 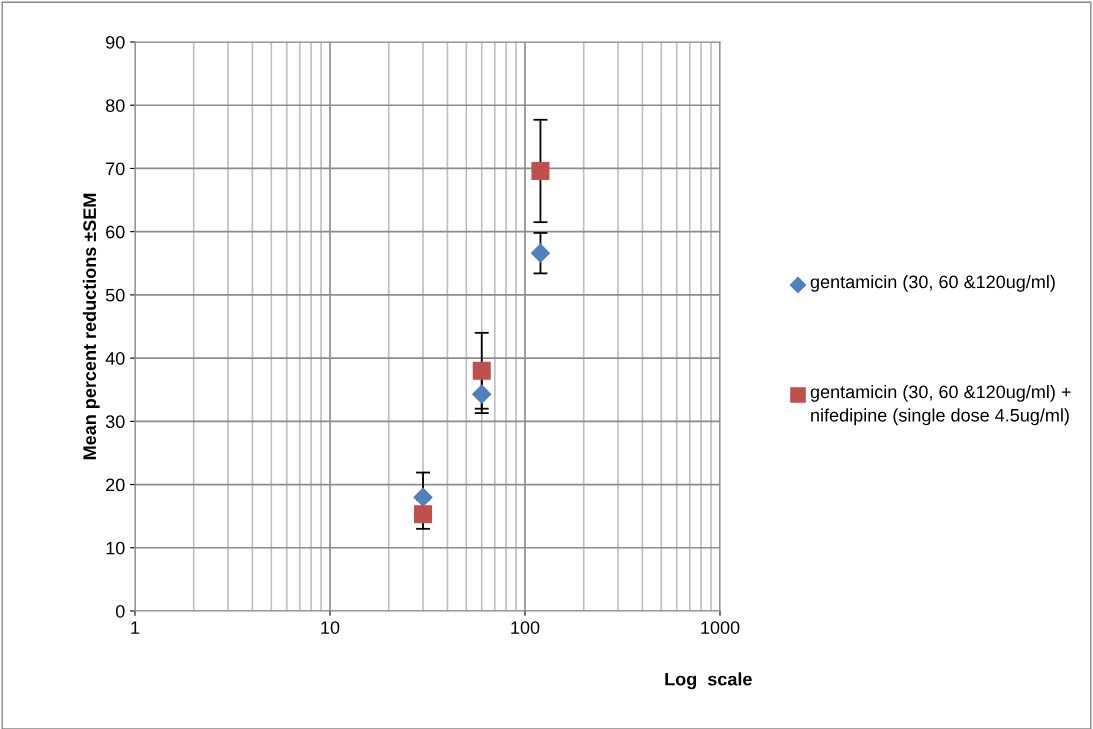 What do you see at coordinates (720, 627) in the screenshot?
I see `x-tick-label: 1000` at bounding box center [720, 627].